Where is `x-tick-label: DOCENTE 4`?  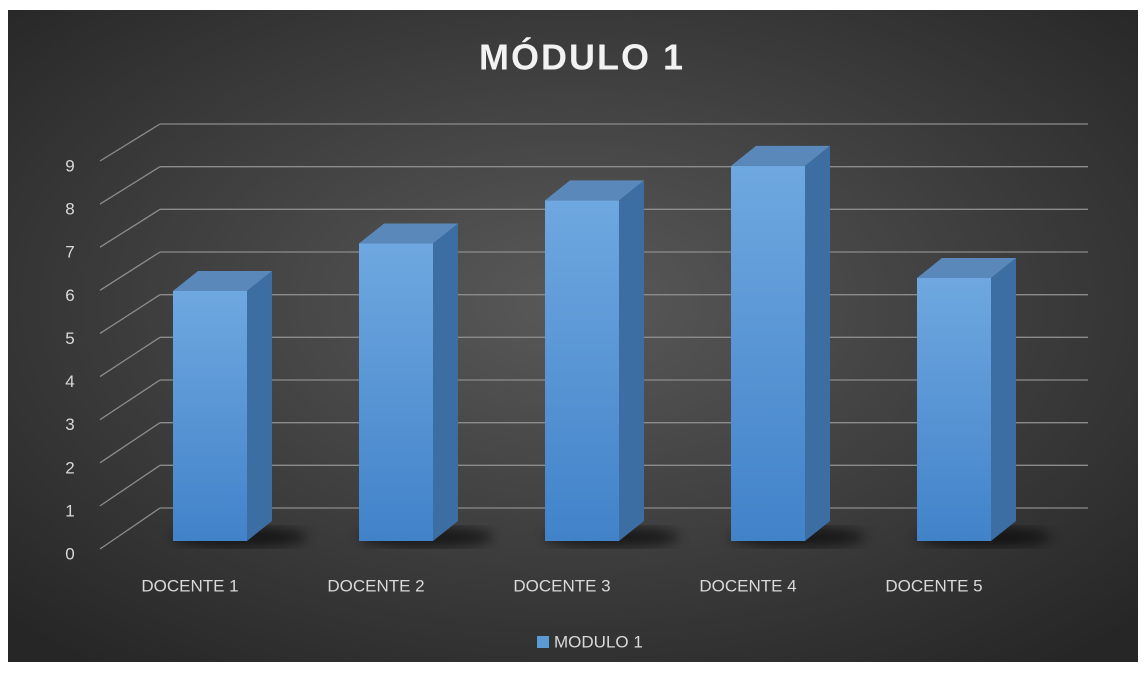
x-tick-label: DOCENTE 4 is located at coordinates (747, 585).